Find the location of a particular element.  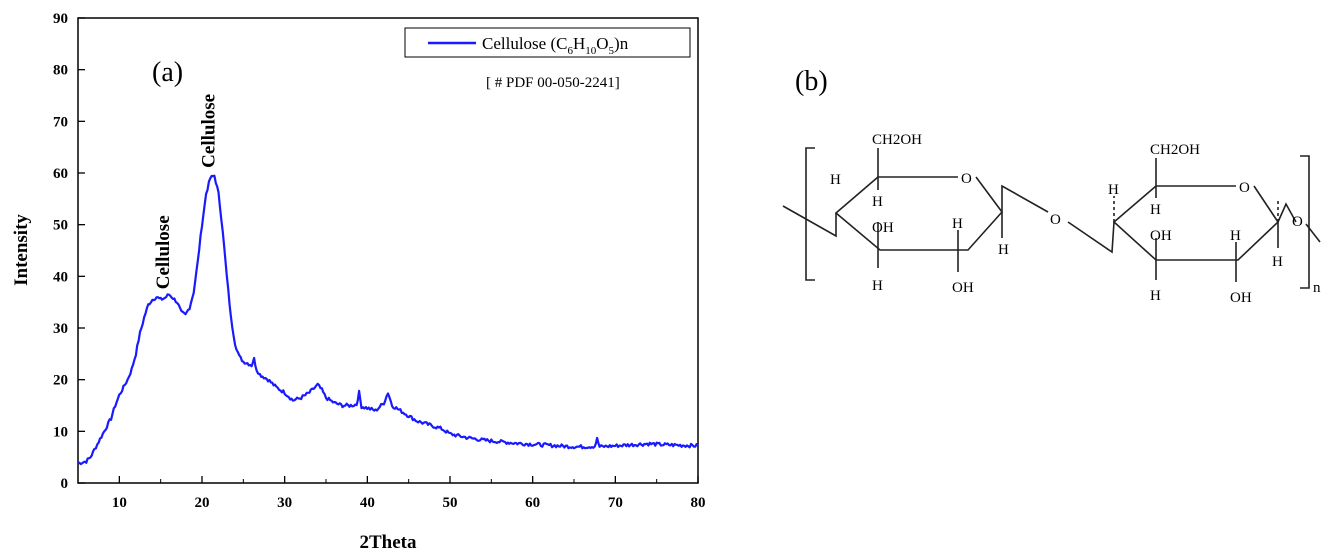

oh-label-1: OH is located at coordinates (883, 228).